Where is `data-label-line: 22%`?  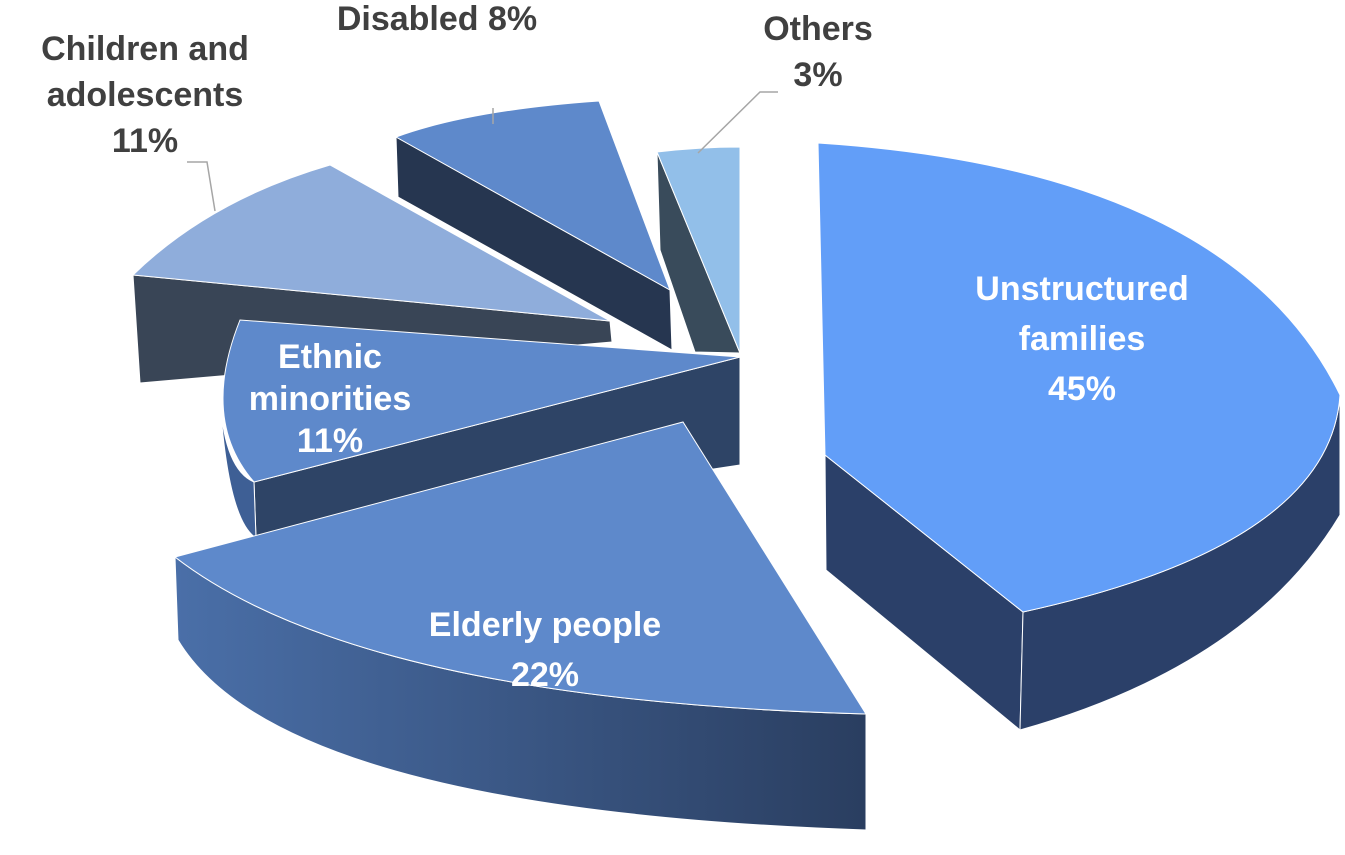
data-label-line: 22% is located at coordinates (545, 675).